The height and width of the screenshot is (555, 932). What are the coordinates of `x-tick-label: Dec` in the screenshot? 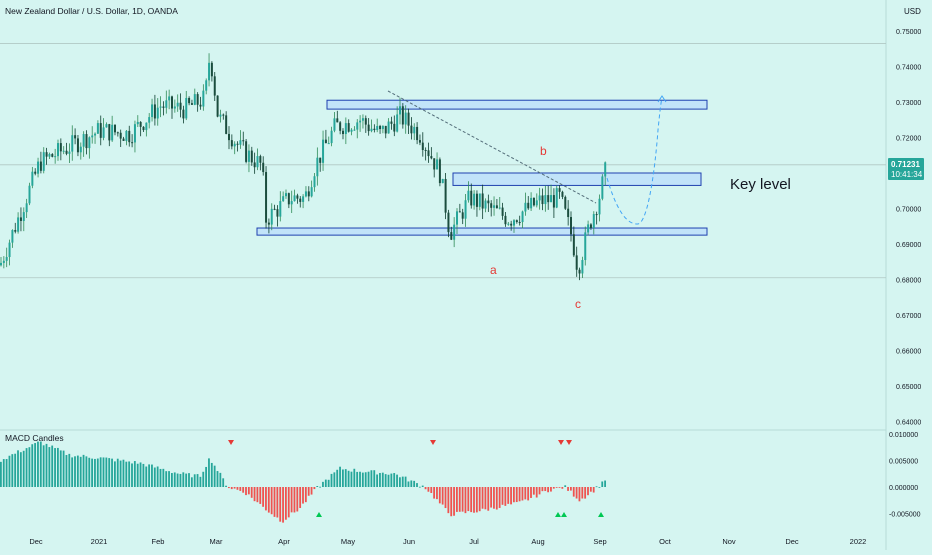 It's located at (792, 541).